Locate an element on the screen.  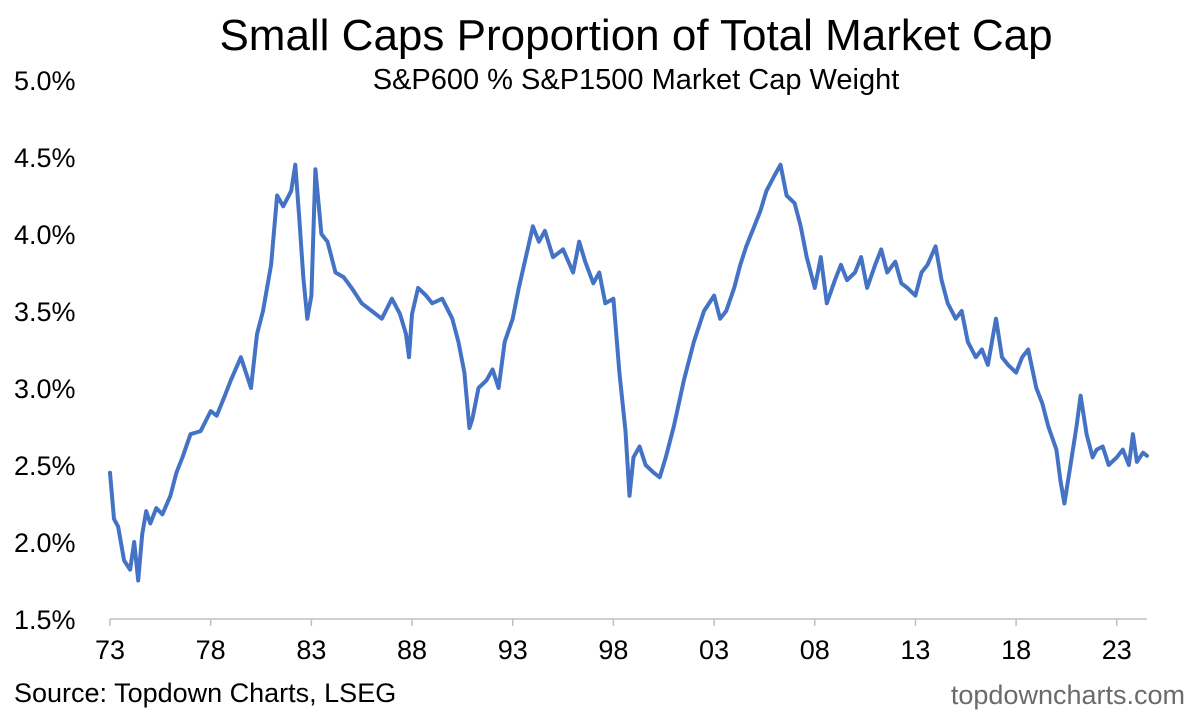
x-tick-label: 78 is located at coordinates (211, 650).